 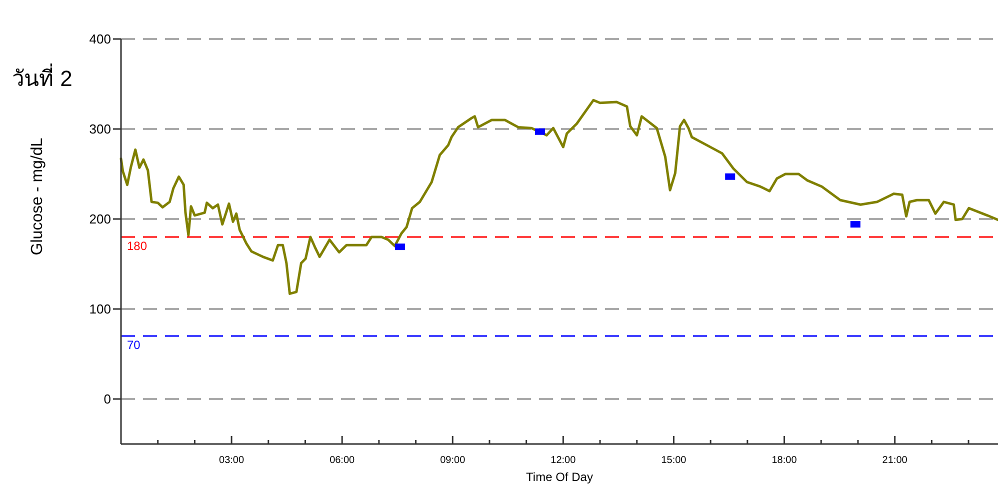 What do you see at coordinates (37, 197) in the screenshot?
I see `y-axis-title: Glucose - mg/dL` at bounding box center [37, 197].